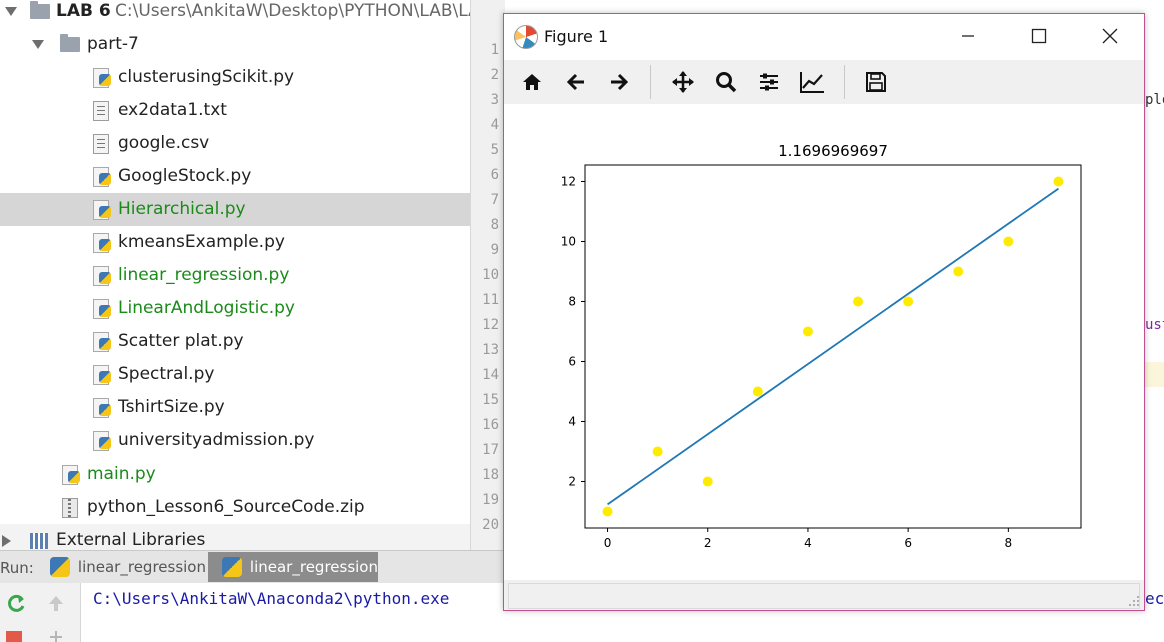 Image resolution: width=1164 pixels, height=642 pixels. What do you see at coordinates (70, 508) in the screenshot?
I see `zip-file-icon` at bounding box center [70, 508].